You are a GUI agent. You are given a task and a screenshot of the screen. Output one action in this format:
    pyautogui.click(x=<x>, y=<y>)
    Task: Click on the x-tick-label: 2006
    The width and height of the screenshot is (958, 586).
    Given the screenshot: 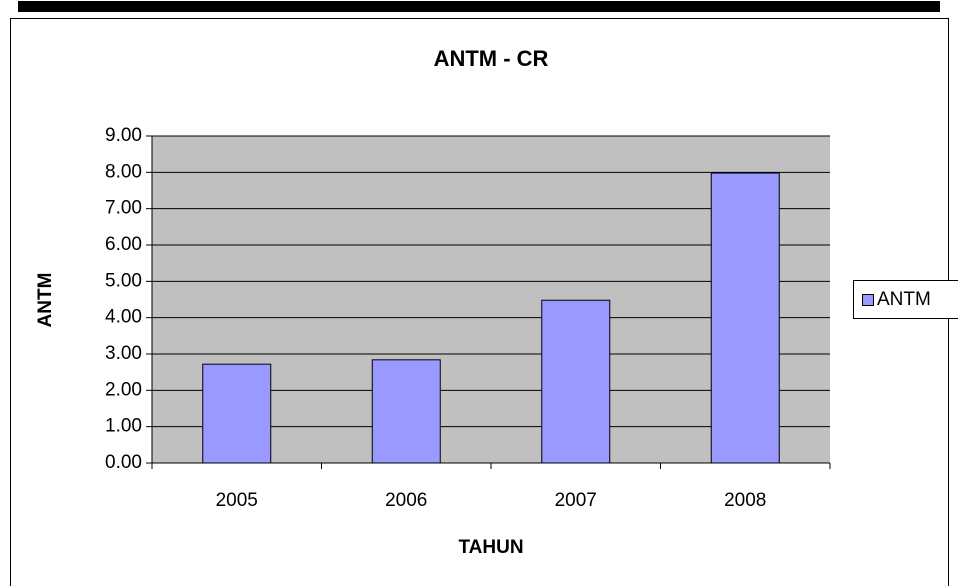 What is the action you would take?
    pyautogui.click(x=406, y=500)
    